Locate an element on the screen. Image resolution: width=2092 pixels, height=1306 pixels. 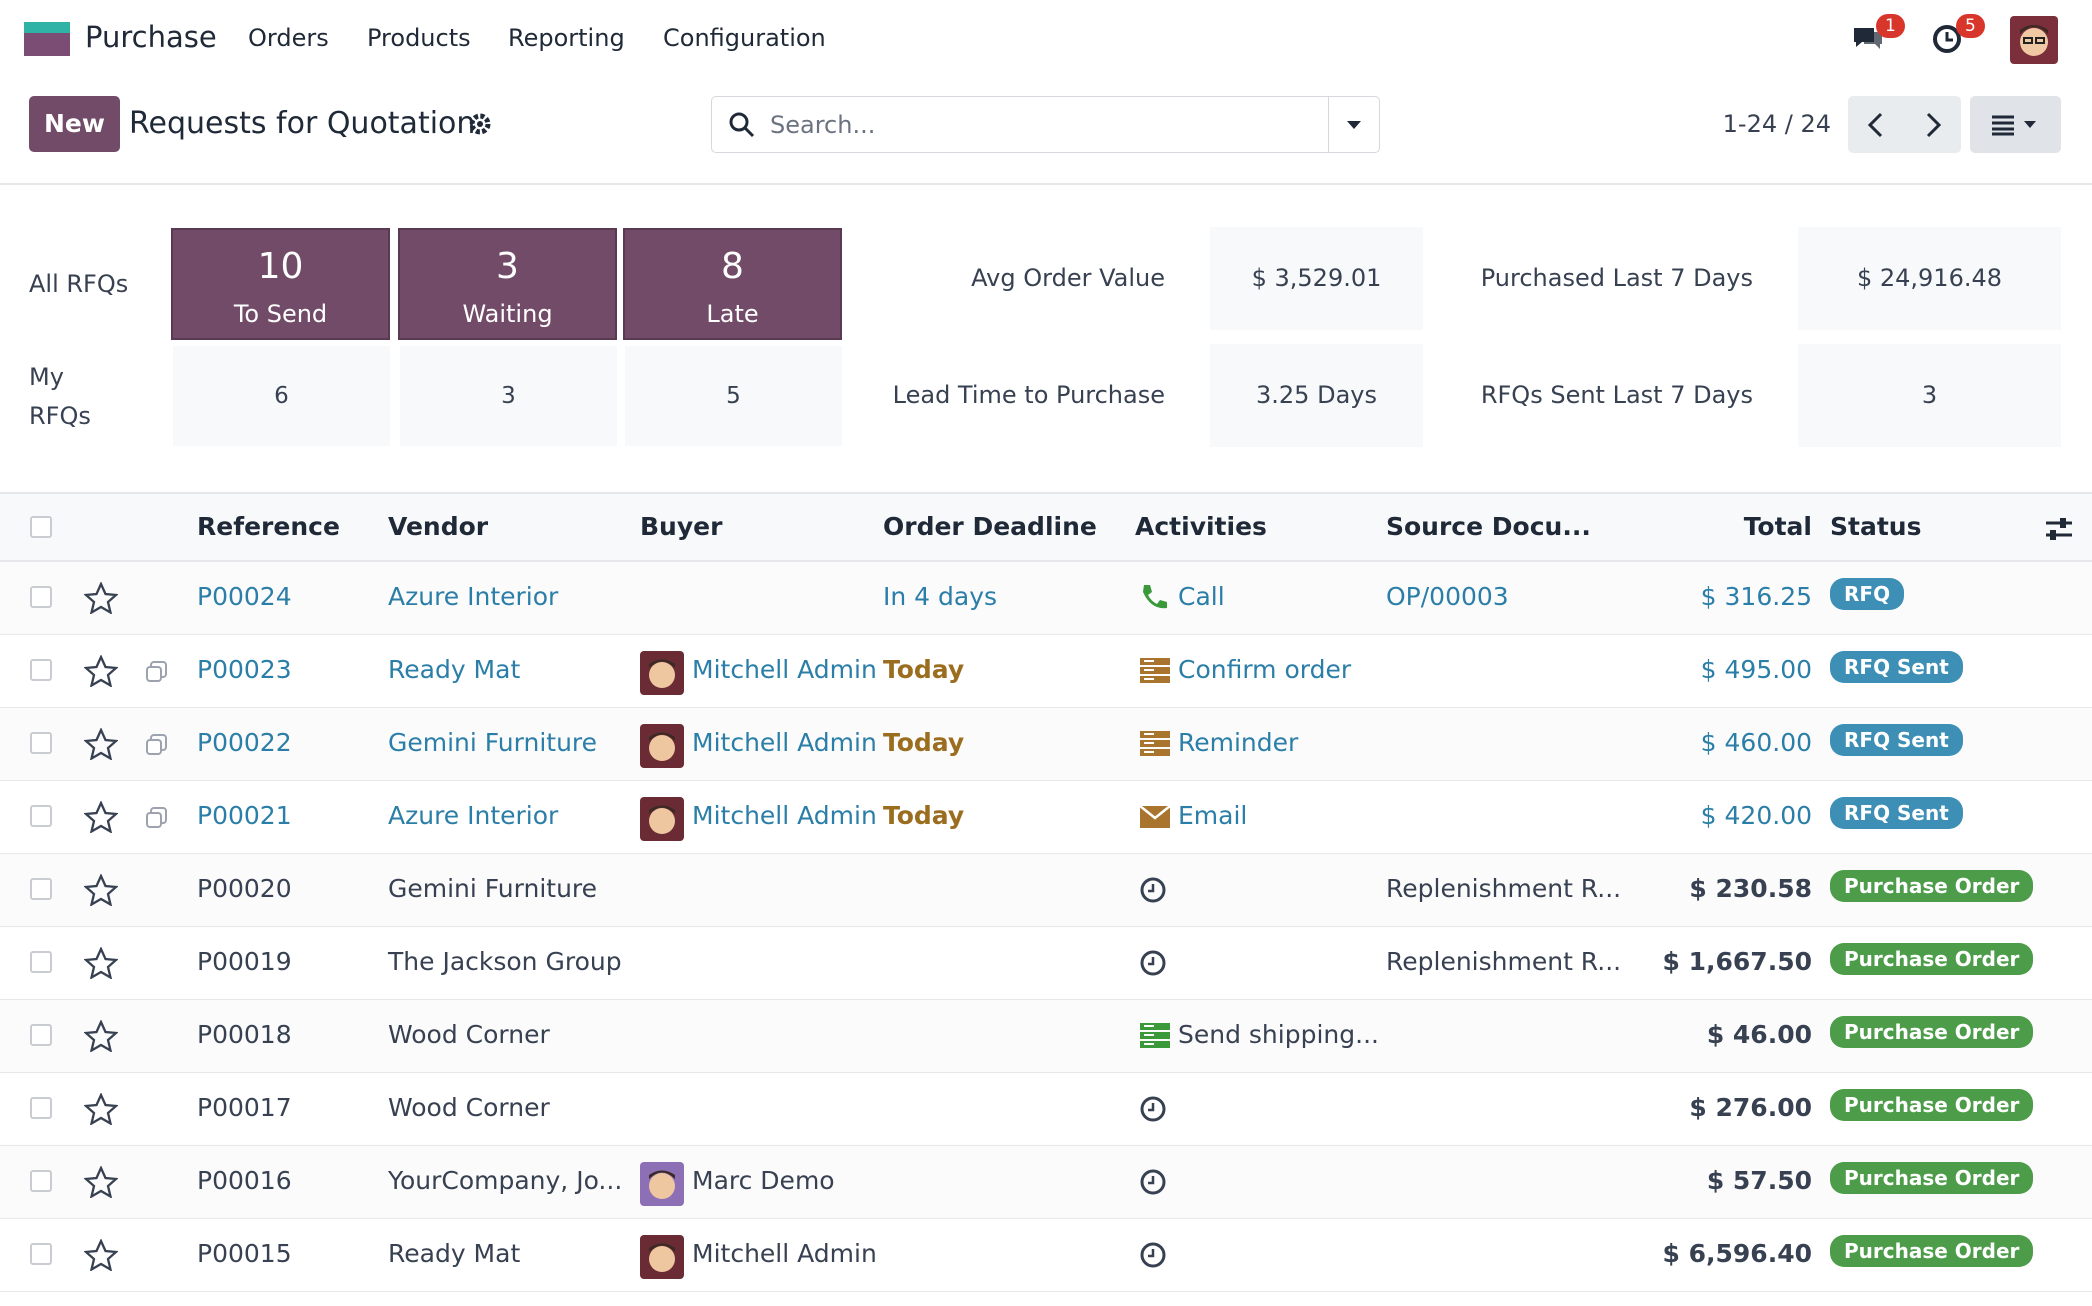
search-icon is located at coordinates (742, 125).